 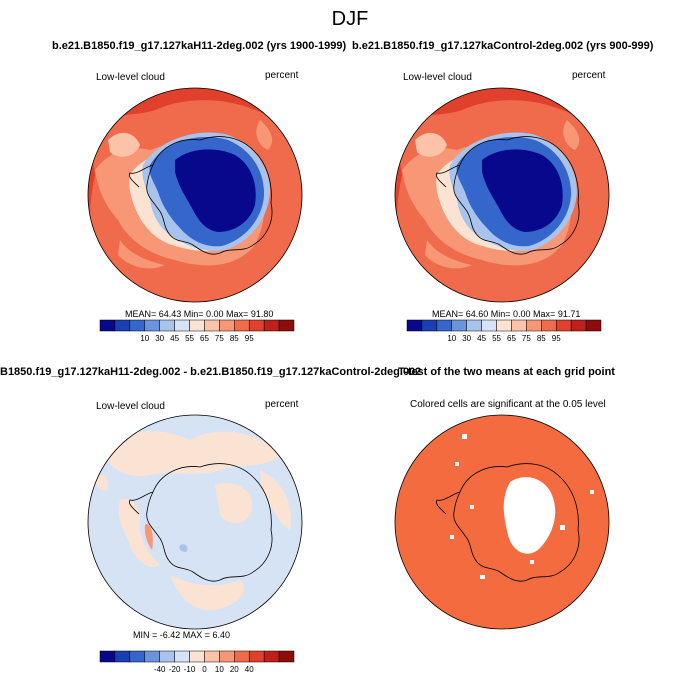 I want to click on panel-4-map, so click(x=502, y=522).